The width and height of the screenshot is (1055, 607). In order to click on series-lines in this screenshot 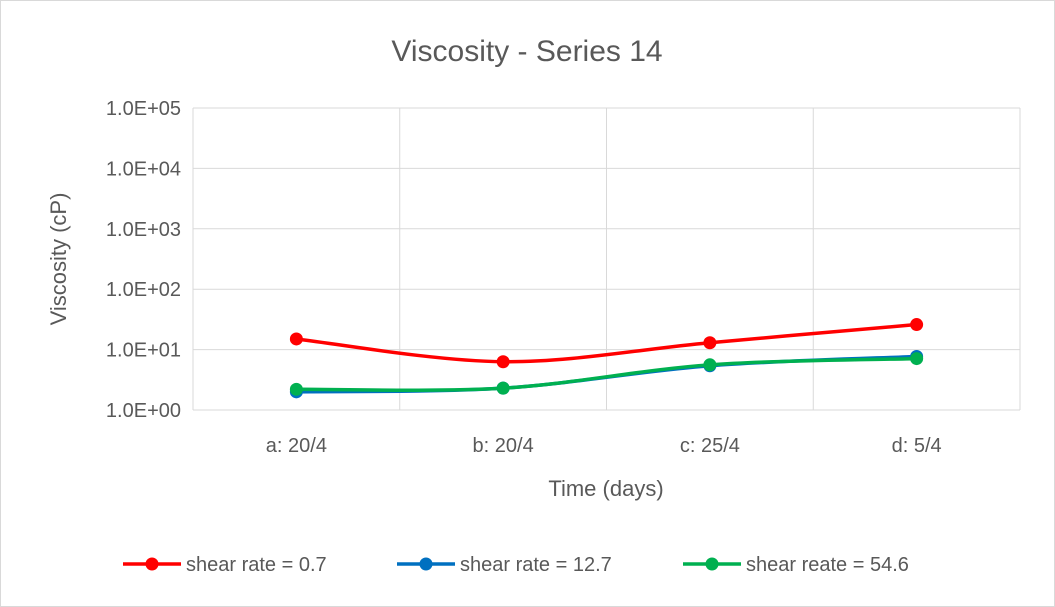, I will do `click(606, 358)`.